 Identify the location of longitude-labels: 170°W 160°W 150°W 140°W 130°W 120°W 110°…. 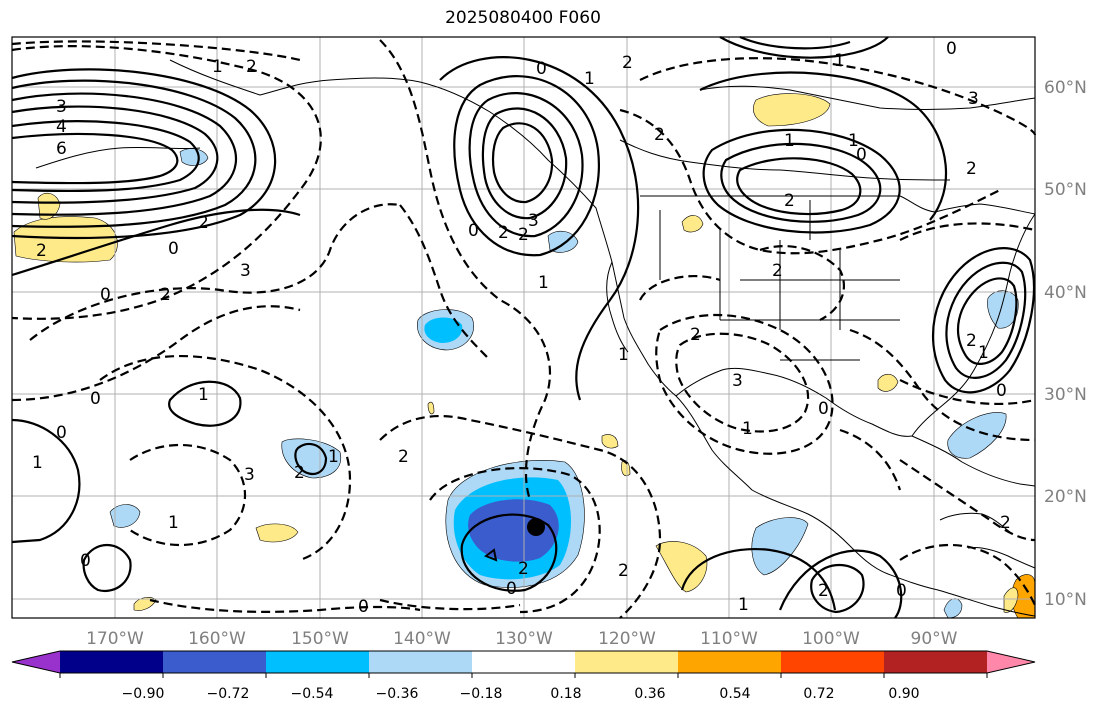
(522, 639).